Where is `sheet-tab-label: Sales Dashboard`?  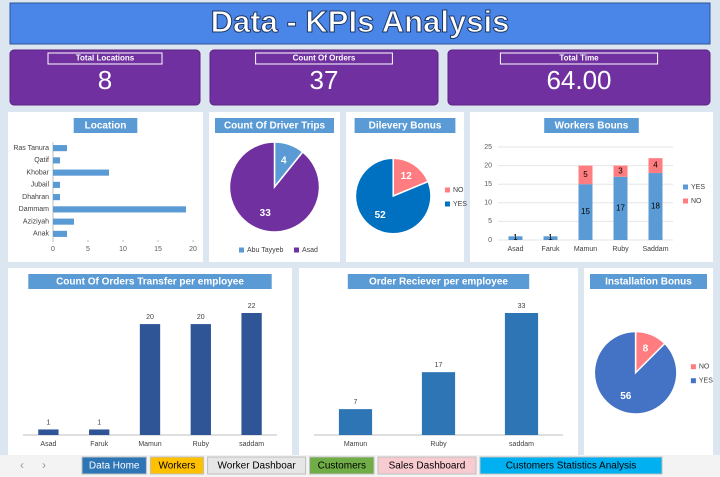 sheet-tab-label: Sales Dashboard is located at coordinates (427, 466).